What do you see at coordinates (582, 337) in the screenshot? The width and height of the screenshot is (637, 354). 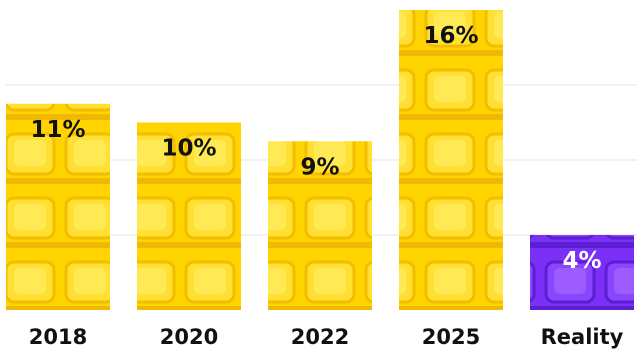 I see `x-tick-reality: Reality` at bounding box center [582, 337].